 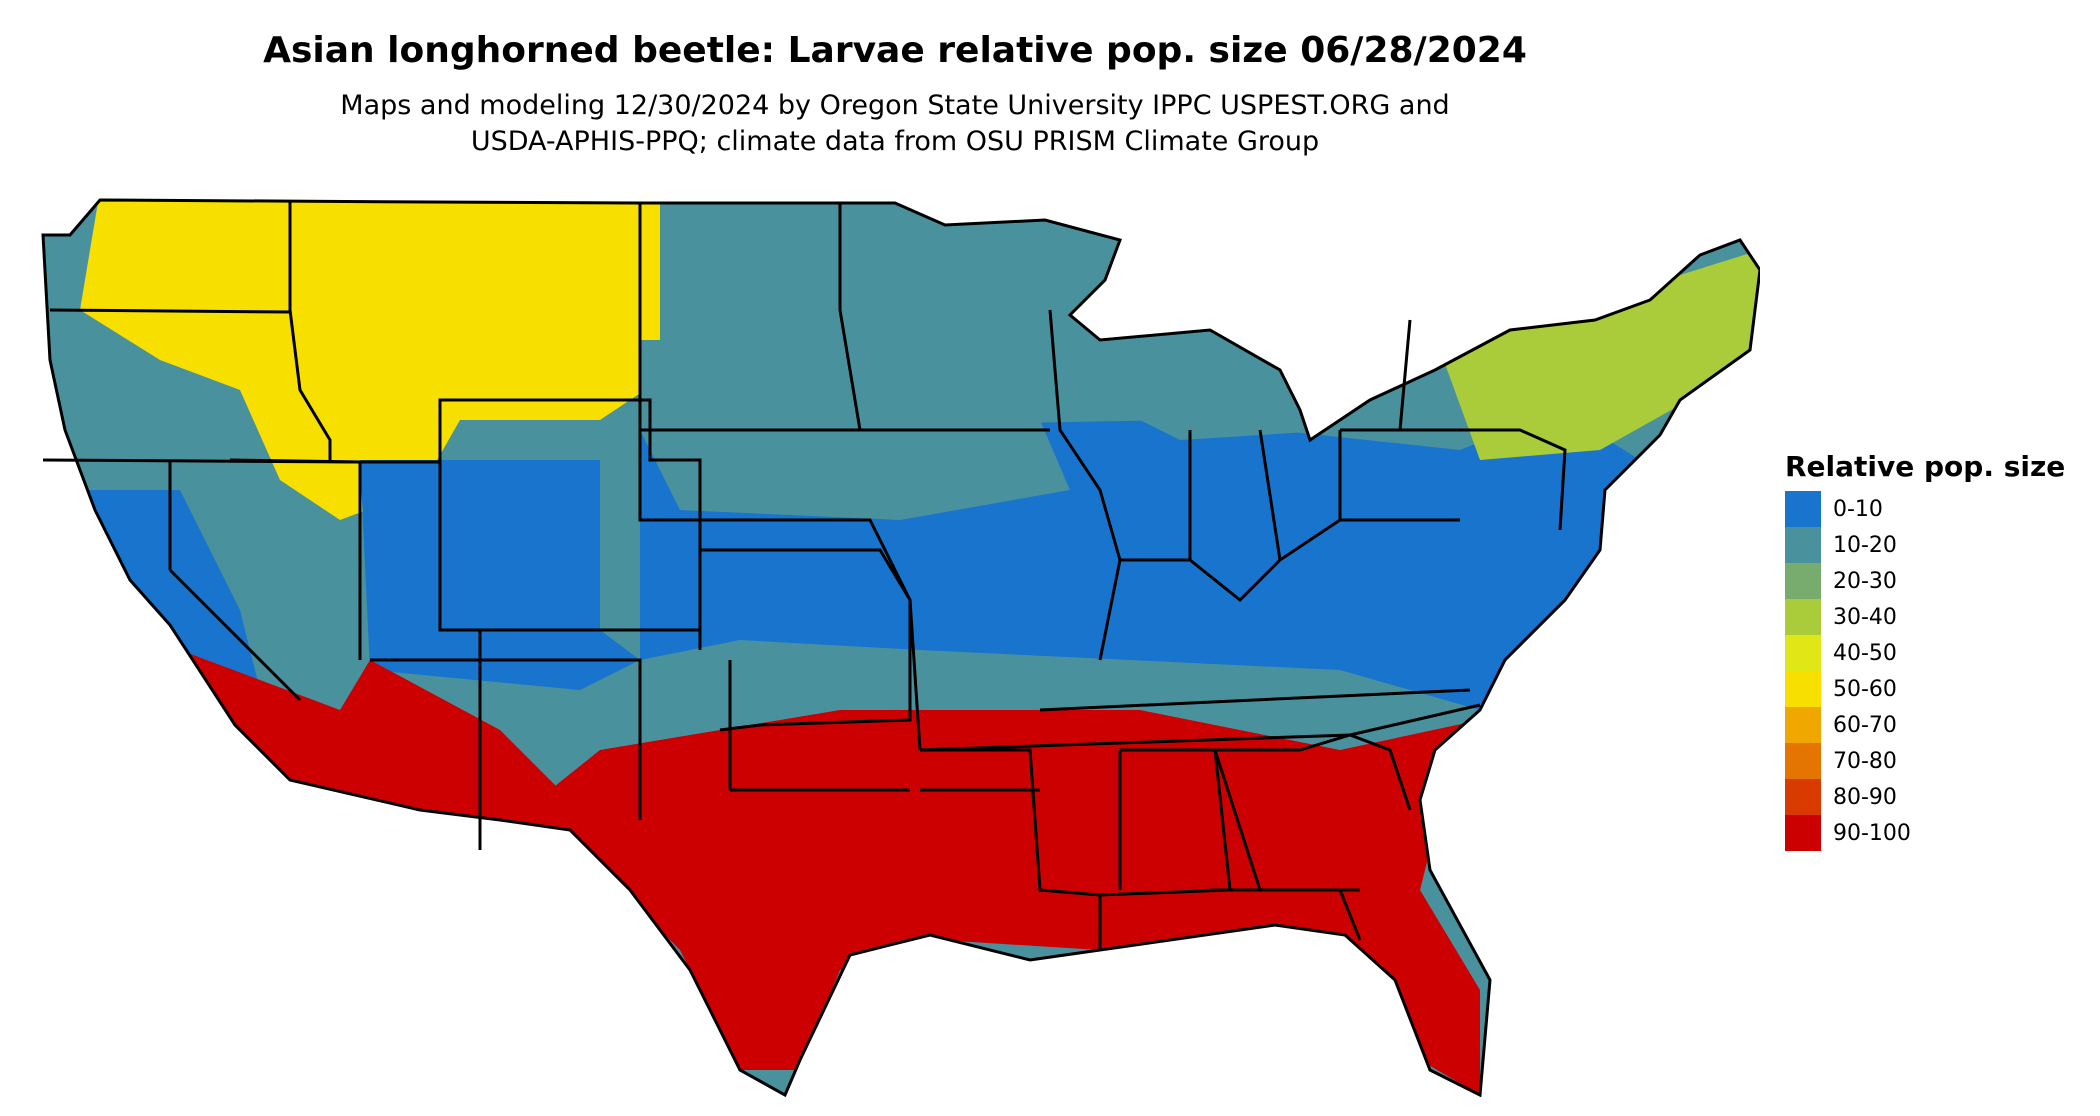 What do you see at coordinates (1865, 617) in the screenshot?
I see `legend-label: 30-40` at bounding box center [1865, 617].